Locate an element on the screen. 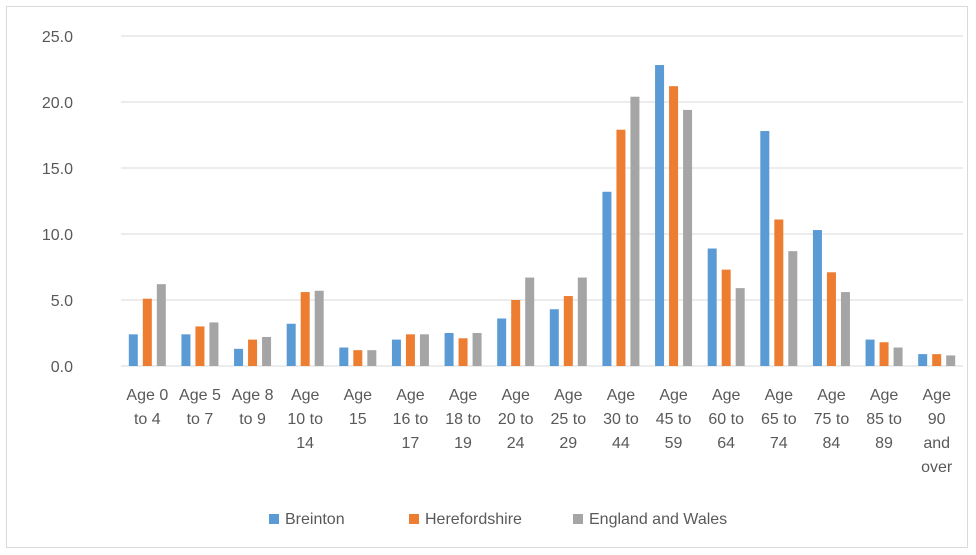  x-tick-label: Age 8 to 9 is located at coordinates (253, 407).